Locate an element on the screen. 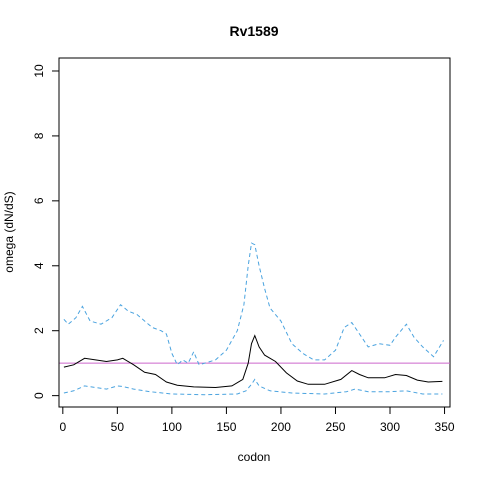  chart-title: Rv1589 is located at coordinates (253, 31).